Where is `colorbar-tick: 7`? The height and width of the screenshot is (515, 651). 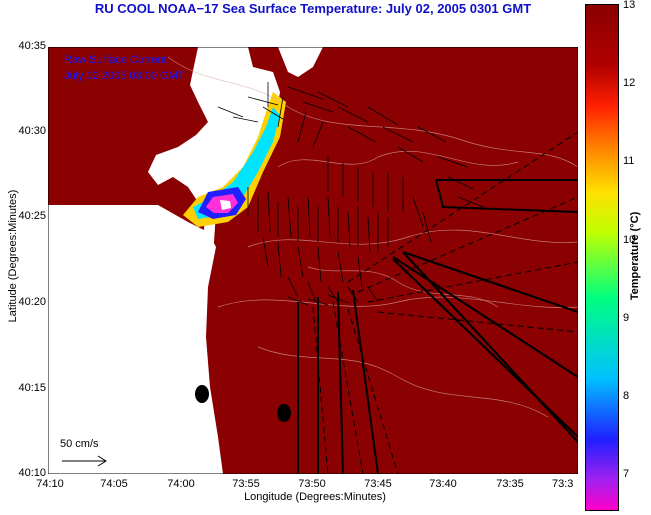 colorbar-tick: 7 is located at coordinates (626, 474).